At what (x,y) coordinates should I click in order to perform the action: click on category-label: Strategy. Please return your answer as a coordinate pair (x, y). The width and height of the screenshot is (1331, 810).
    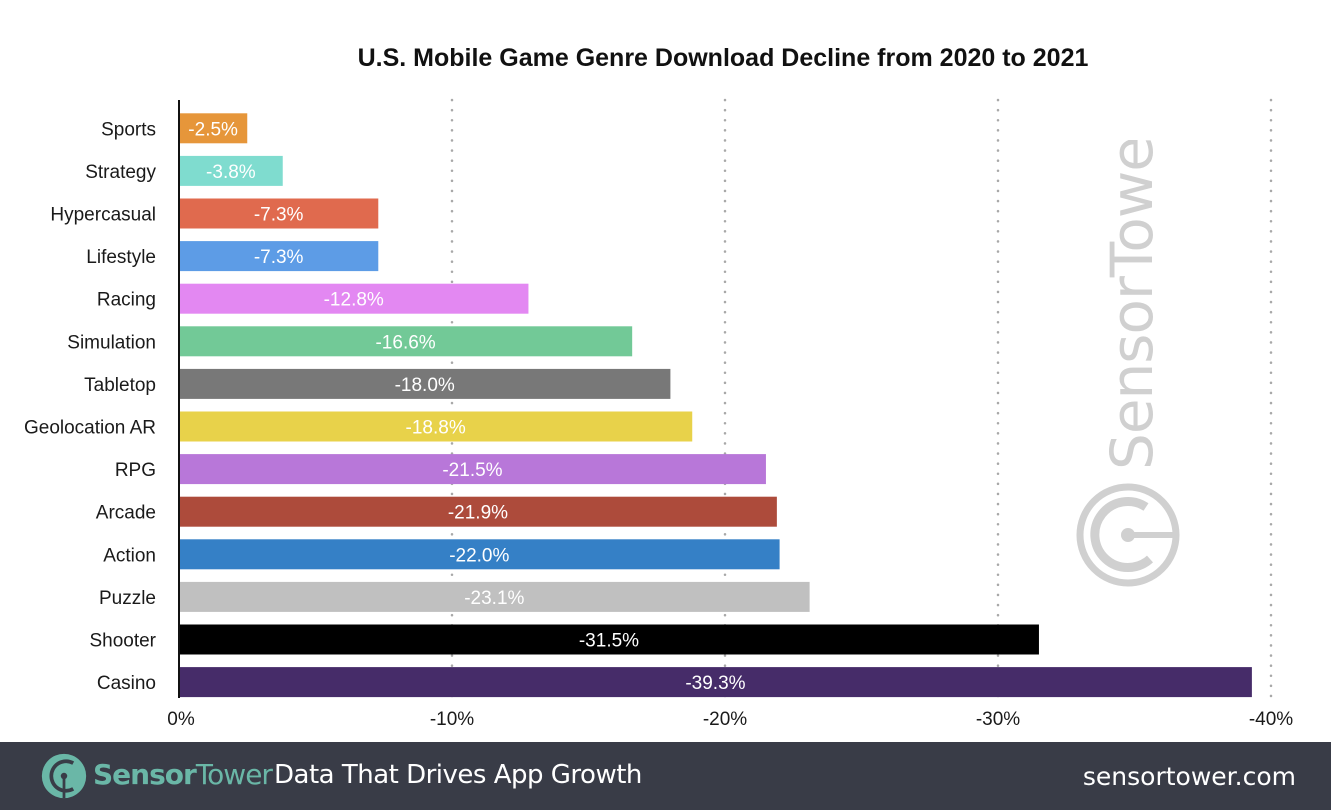
    Looking at the image, I should click on (120, 172).